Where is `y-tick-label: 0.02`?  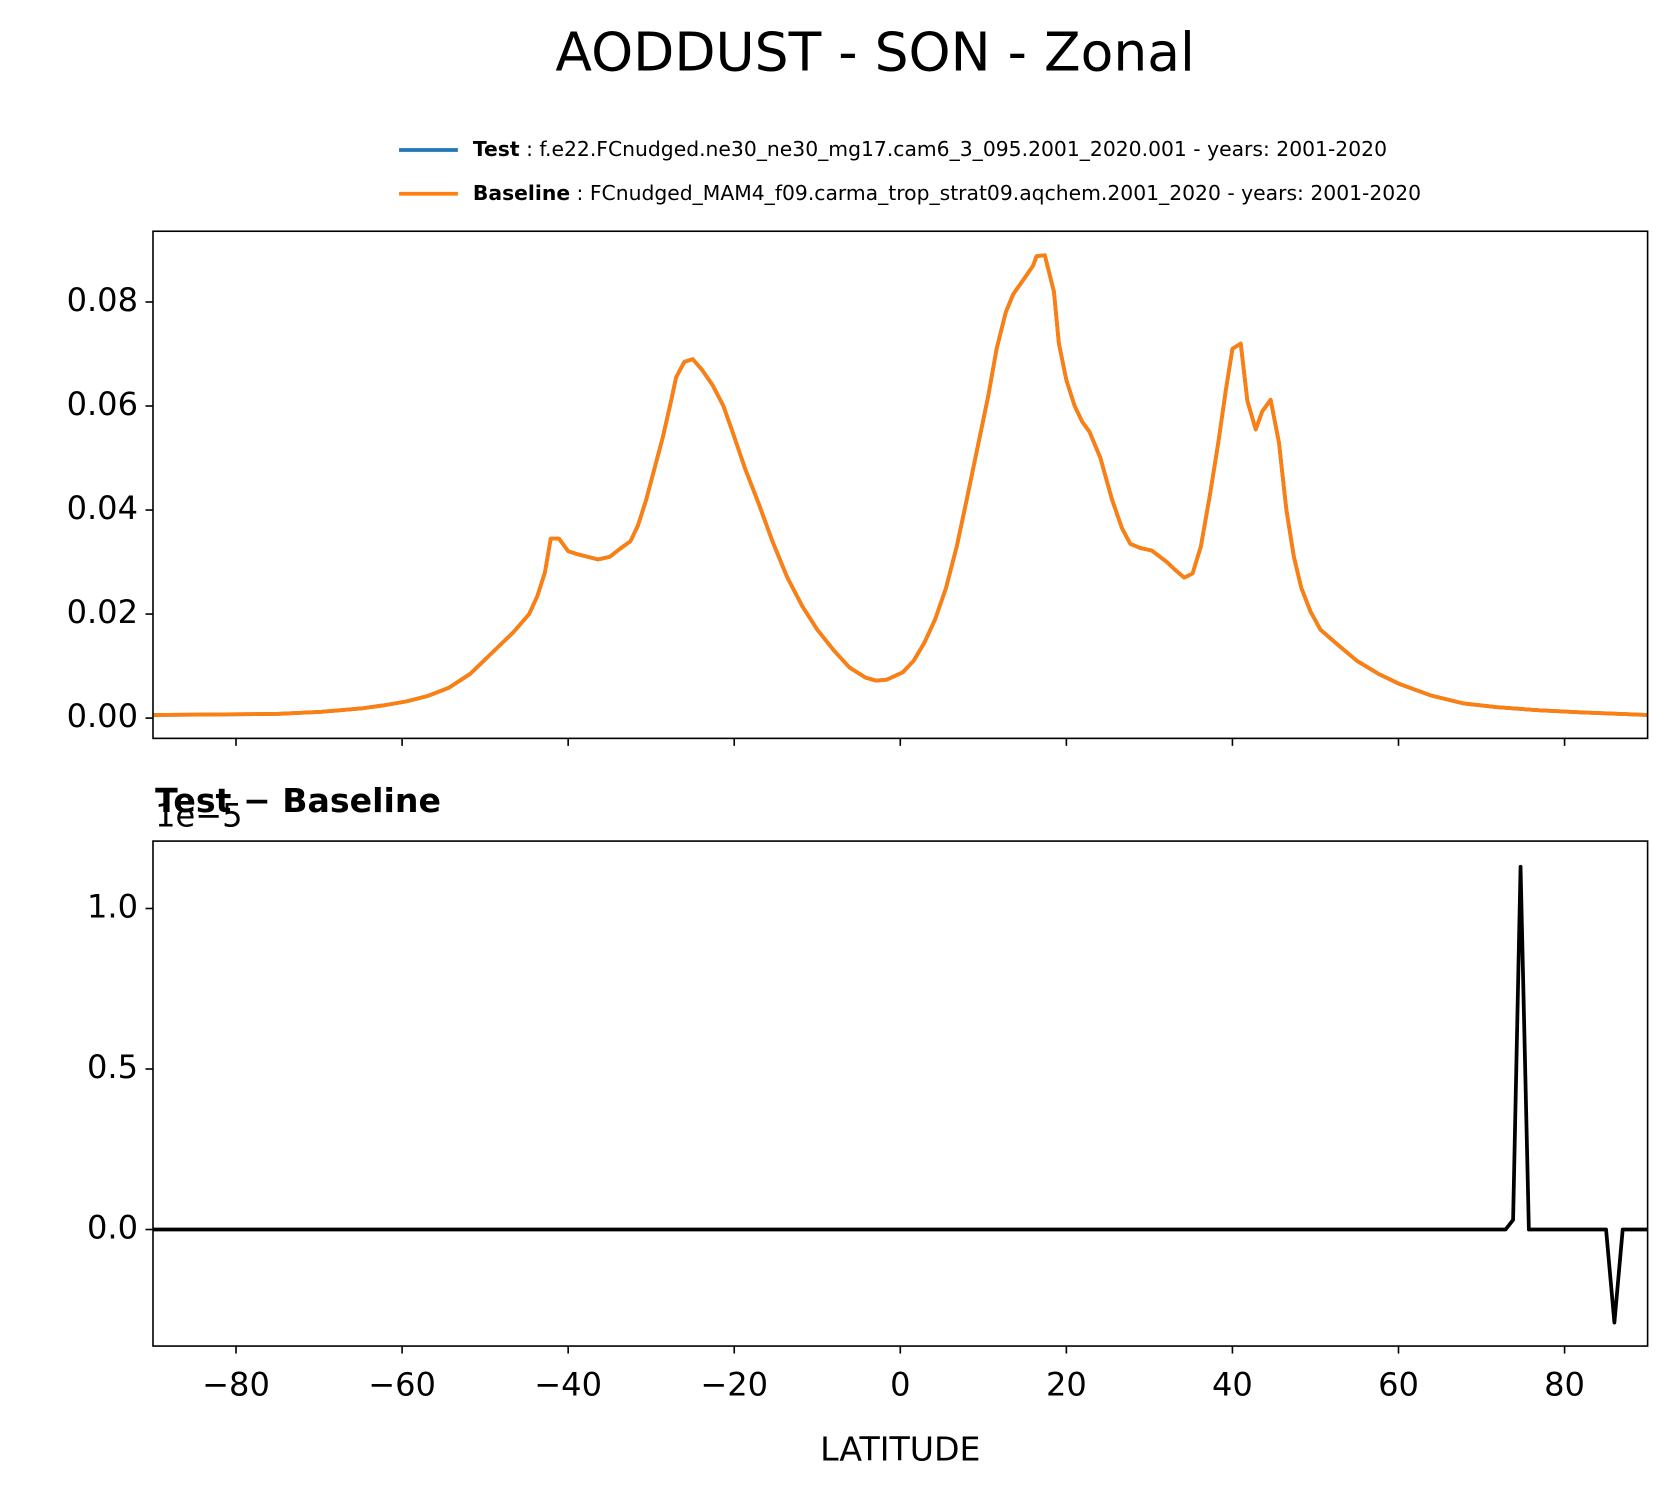
y-tick-label: 0.02 is located at coordinates (102, 612).